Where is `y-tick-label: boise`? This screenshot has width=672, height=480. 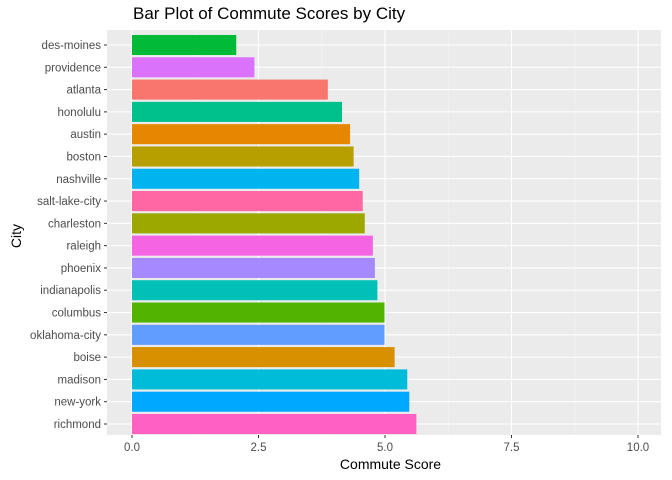
y-tick-label: boise is located at coordinates (88, 358).